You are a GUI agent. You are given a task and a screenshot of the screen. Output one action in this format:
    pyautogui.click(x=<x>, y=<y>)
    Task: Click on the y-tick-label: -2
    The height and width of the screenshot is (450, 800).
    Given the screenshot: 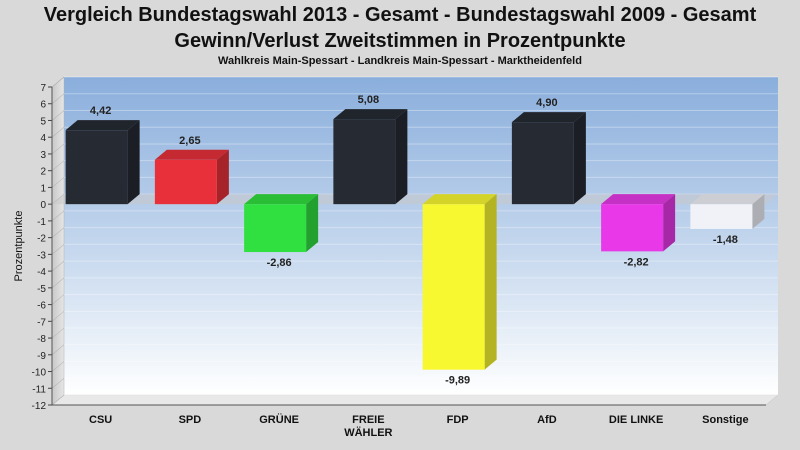 What is the action you would take?
    pyautogui.click(x=41, y=239)
    